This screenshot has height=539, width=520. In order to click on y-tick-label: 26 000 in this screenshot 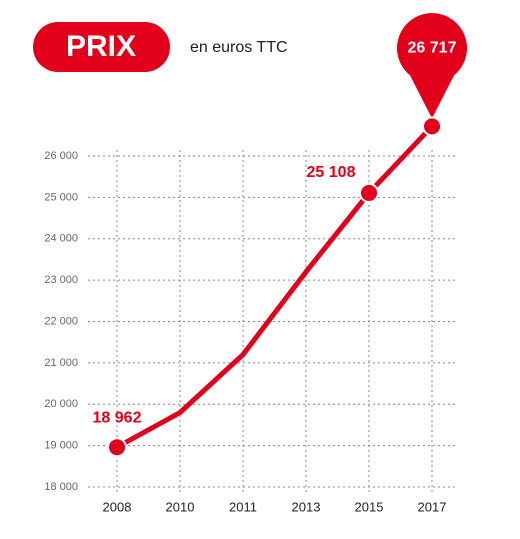, I will do `click(61, 156)`.